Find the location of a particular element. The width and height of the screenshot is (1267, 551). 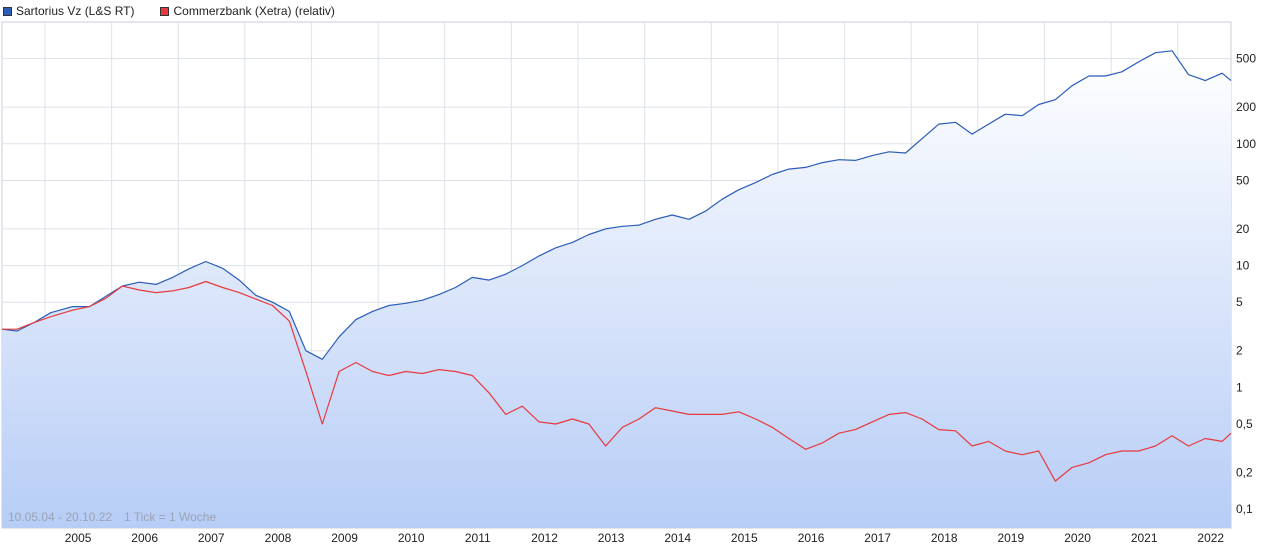

x-tick-label: 2007 is located at coordinates (211, 538).